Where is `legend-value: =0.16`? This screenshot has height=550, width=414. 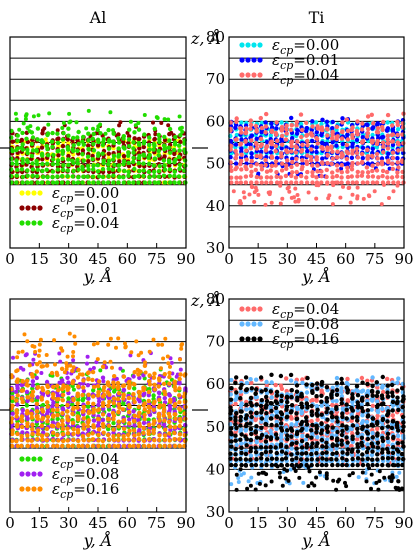 legend-value: =0.16 is located at coordinates (96, 489).